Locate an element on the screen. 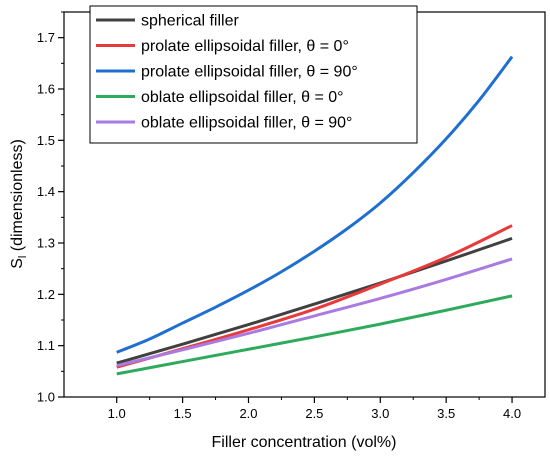 Image resolution: width=550 pixels, height=462 pixels. legend-label-1: prolate ellipsoidal filler, θ = 0° is located at coordinates (245, 46).